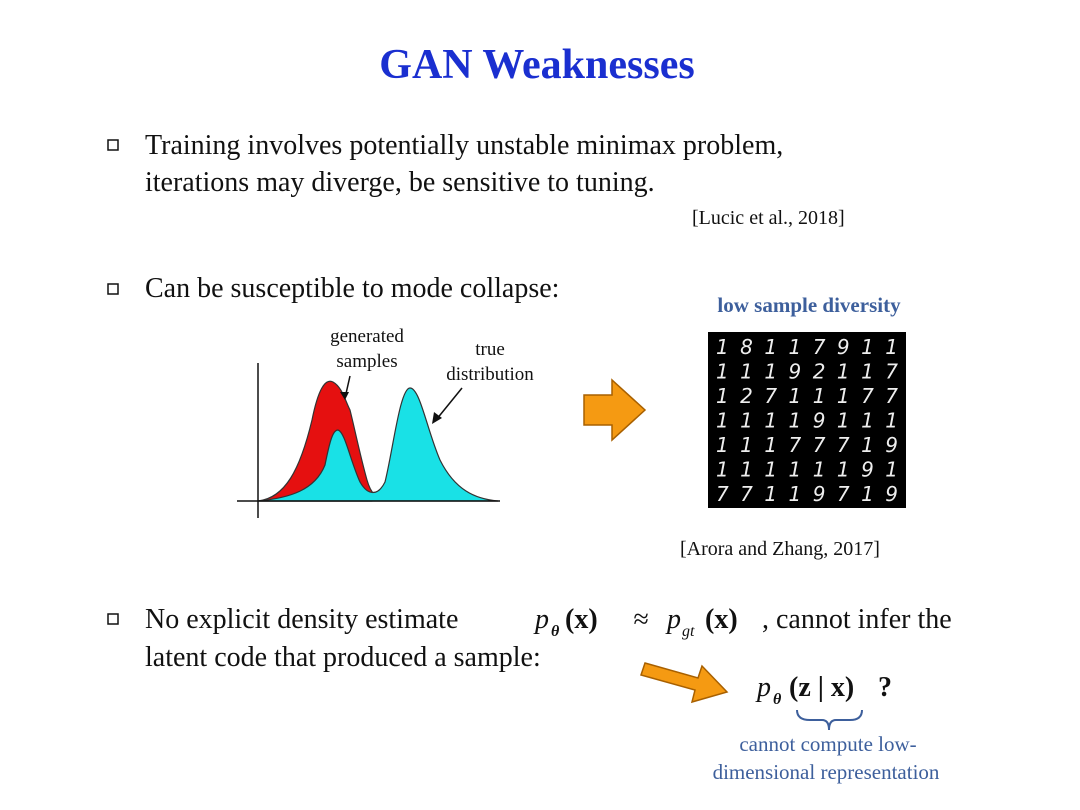 This screenshot has width=1080, height=810. What do you see at coordinates (536, 65) in the screenshot?
I see `title: GAN Weaknesses` at bounding box center [536, 65].